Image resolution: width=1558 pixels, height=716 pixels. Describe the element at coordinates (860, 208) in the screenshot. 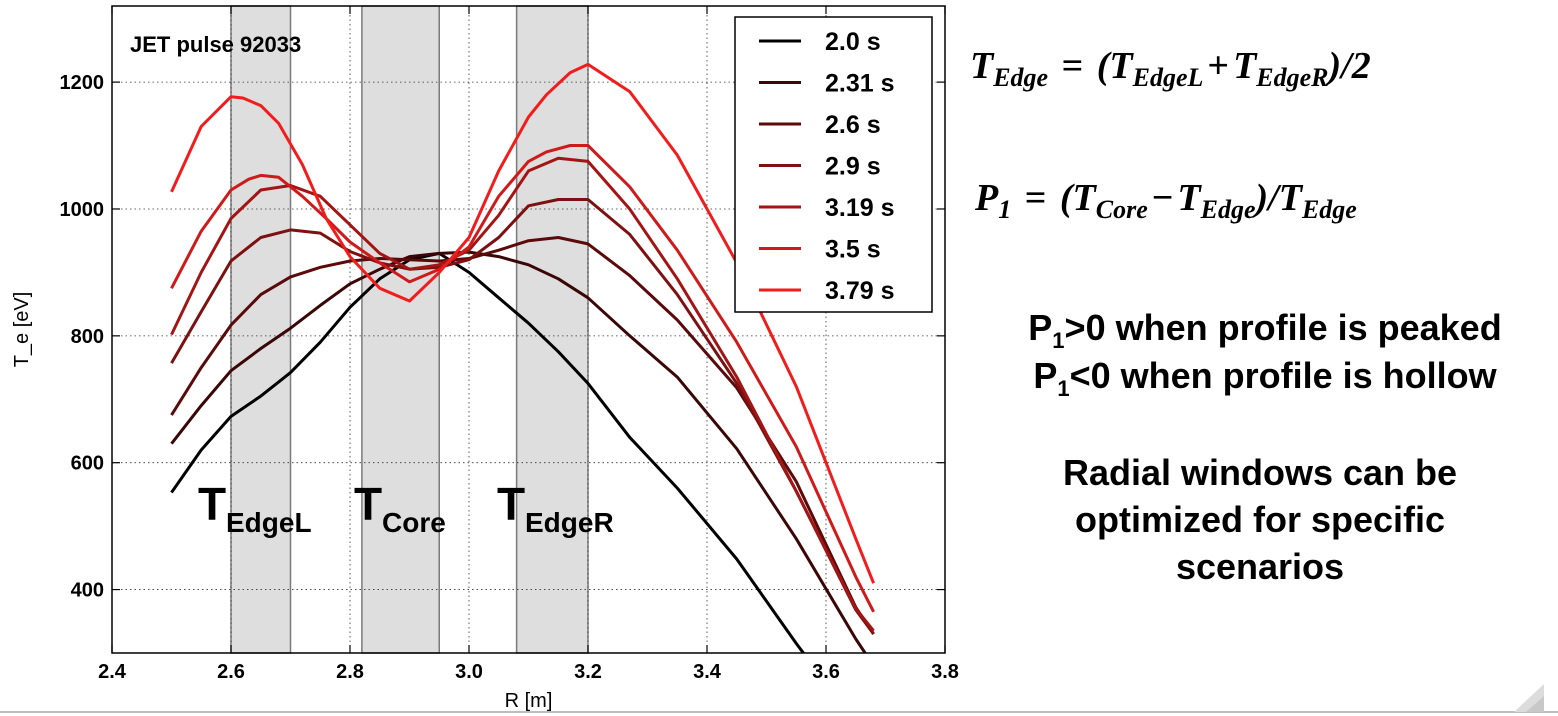

I see `legend-label: 3.19 s` at that location.